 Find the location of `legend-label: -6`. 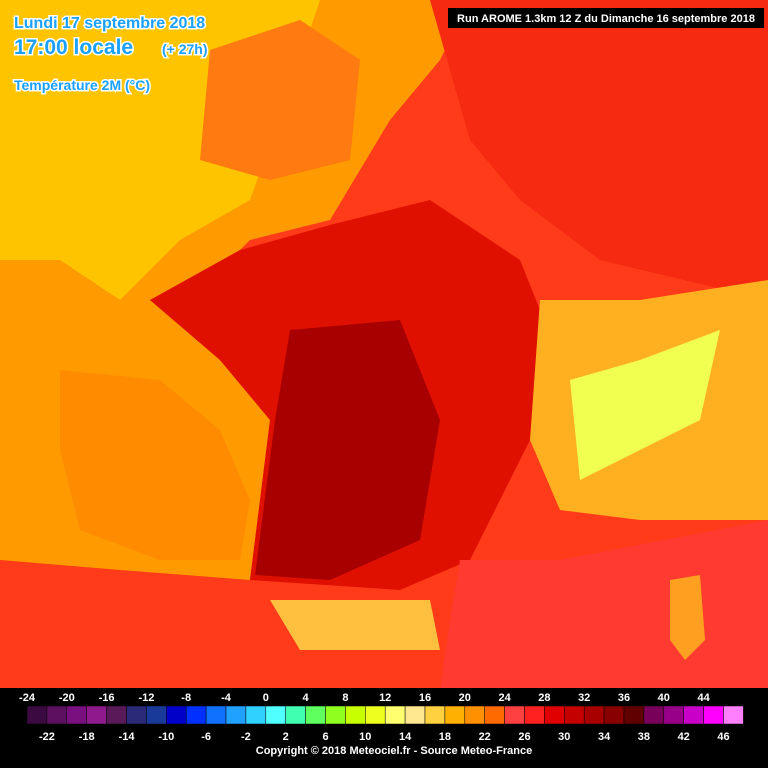

legend-label: -6 is located at coordinates (206, 737).